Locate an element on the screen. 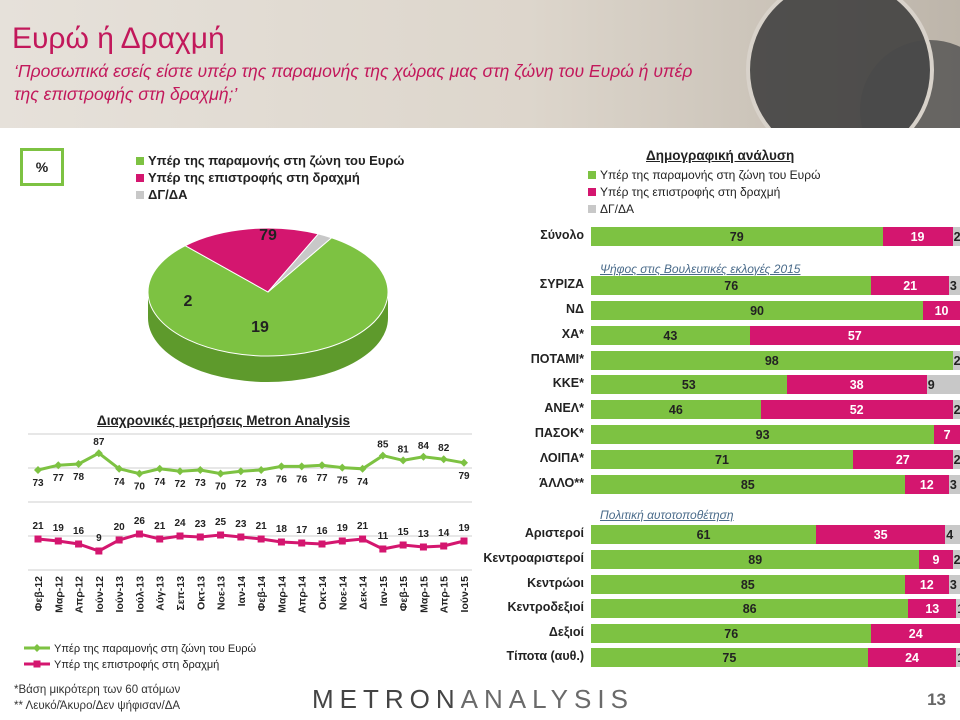 The width and height of the screenshot is (960, 720). data-label: 84 is located at coordinates (424, 446).